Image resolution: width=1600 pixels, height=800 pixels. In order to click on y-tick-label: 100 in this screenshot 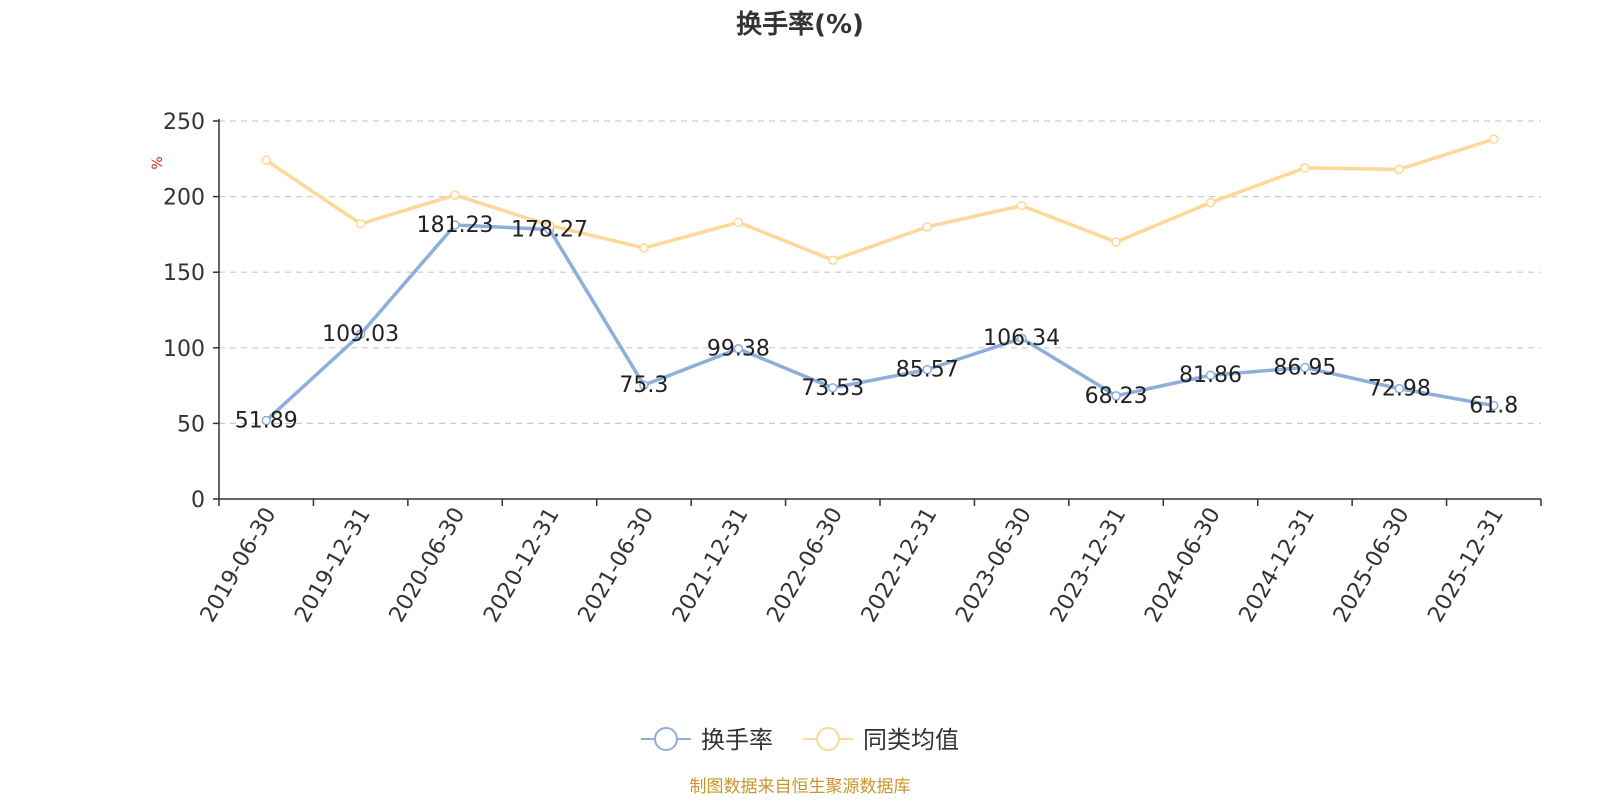, I will do `click(184, 349)`.